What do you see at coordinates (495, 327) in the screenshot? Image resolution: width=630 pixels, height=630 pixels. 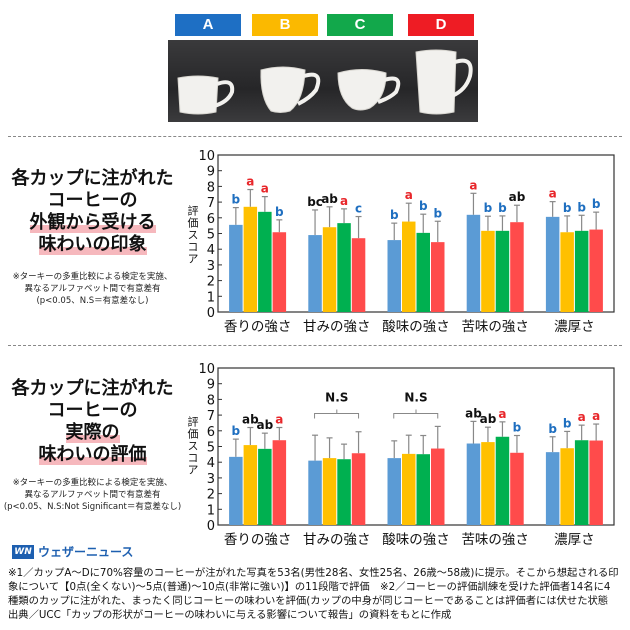 I see `x-tick-label: 苦味の強さ` at bounding box center [495, 327].